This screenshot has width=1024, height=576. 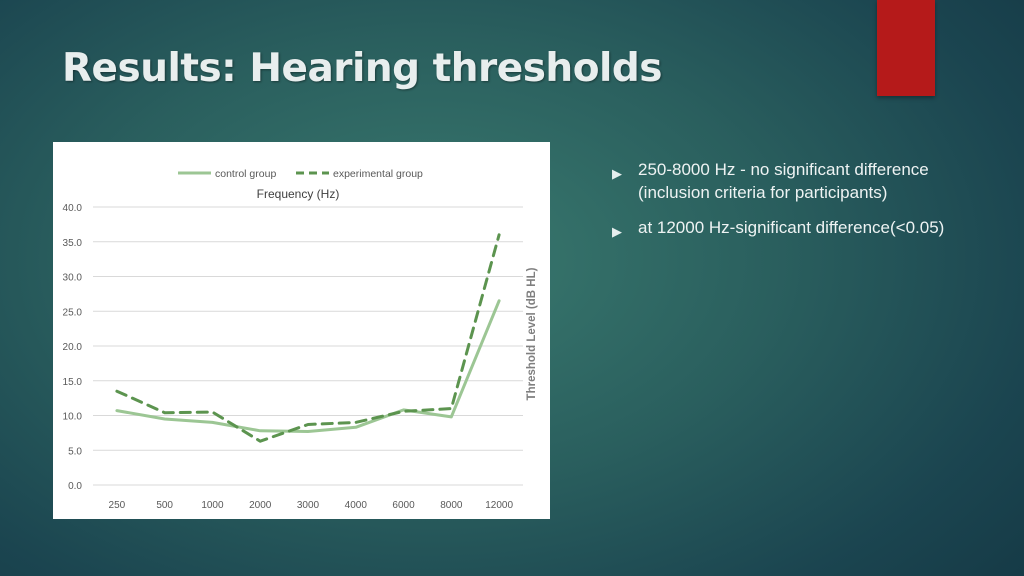 What do you see at coordinates (117, 505) in the screenshot?
I see `x-tick-label: 250` at bounding box center [117, 505].